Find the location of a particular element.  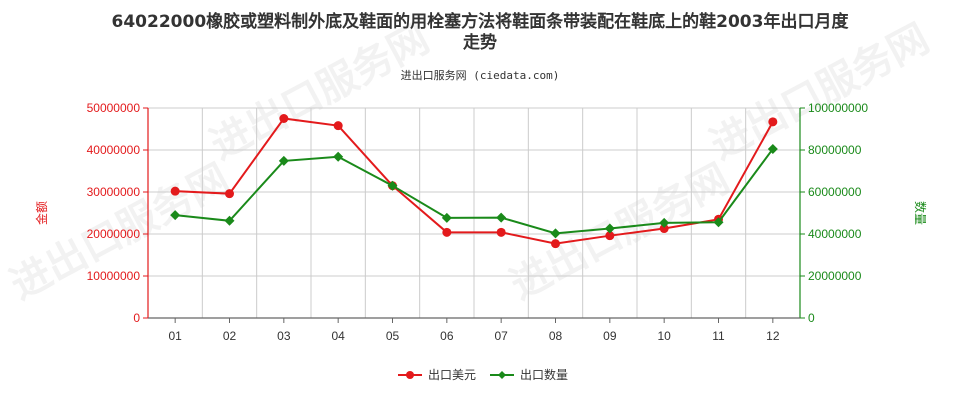

x-tick-label: 03 is located at coordinates (284, 336).